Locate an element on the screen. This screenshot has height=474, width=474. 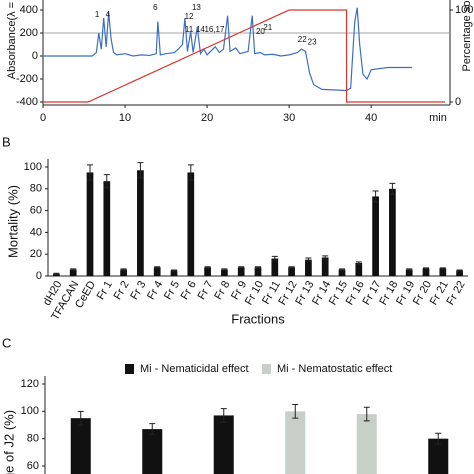
x-tick-label: 40 is located at coordinates (371, 118).